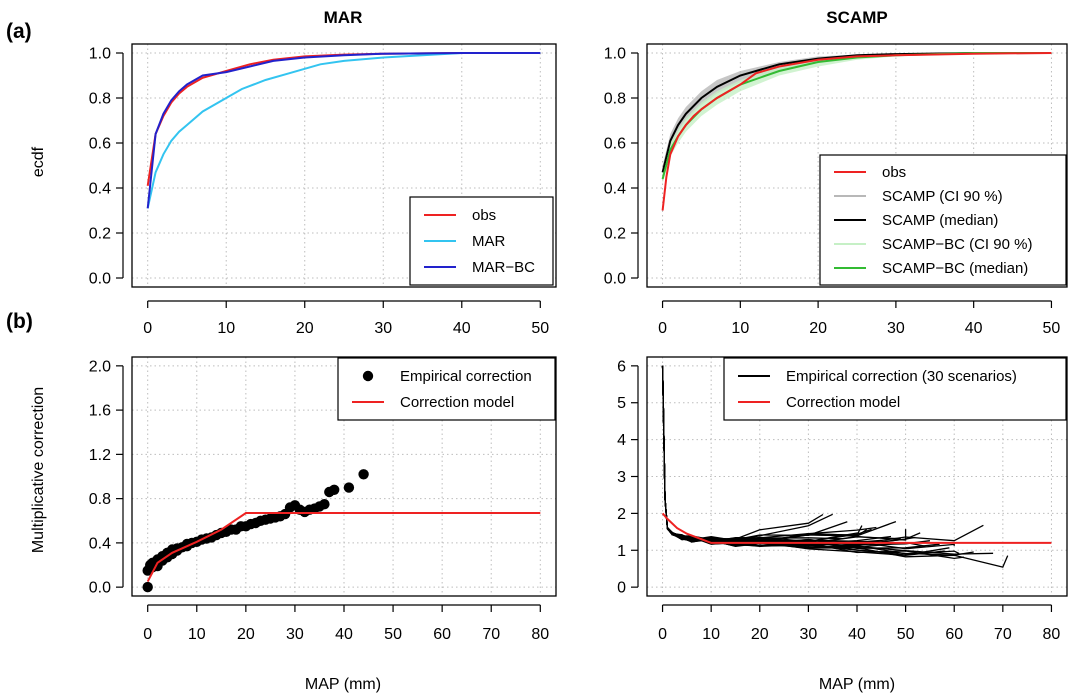 This screenshot has height=696, width=1068. What do you see at coordinates (503, 267) in the screenshot?
I see `legend-label-2: MAR−BC` at bounding box center [503, 267].